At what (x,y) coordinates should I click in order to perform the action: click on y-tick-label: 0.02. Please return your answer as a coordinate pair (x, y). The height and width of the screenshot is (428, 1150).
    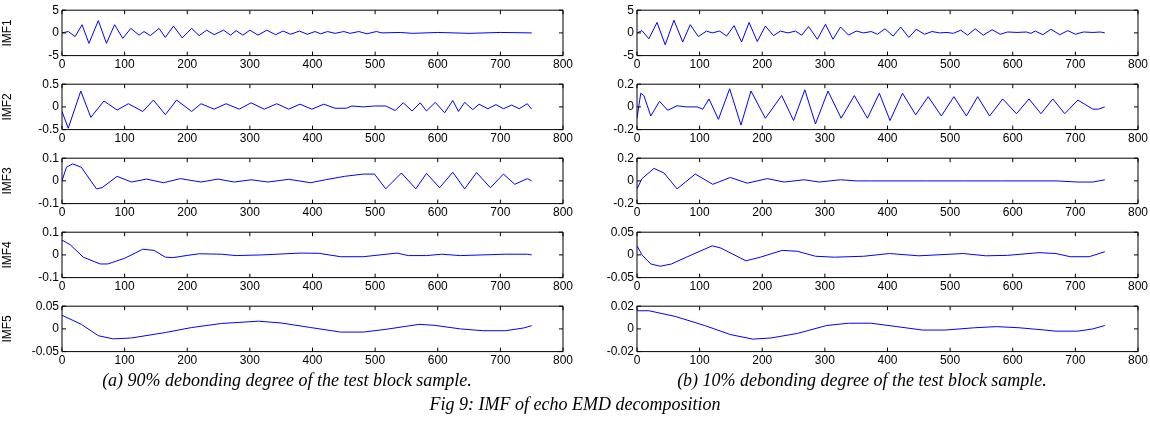
    Looking at the image, I should click on (622, 305).